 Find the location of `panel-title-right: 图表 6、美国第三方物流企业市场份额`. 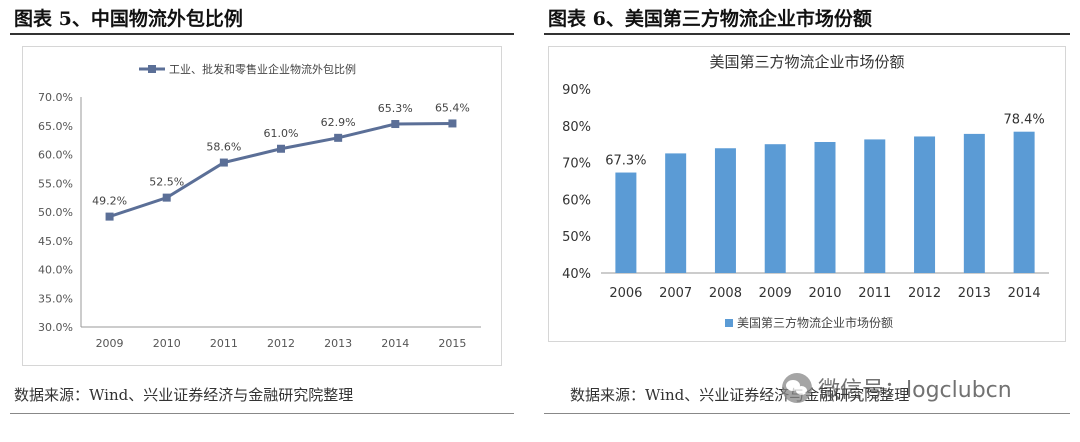

panel-title-right: 图表 6、美国第三方物流企业市场份额 is located at coordinates (710, 19).